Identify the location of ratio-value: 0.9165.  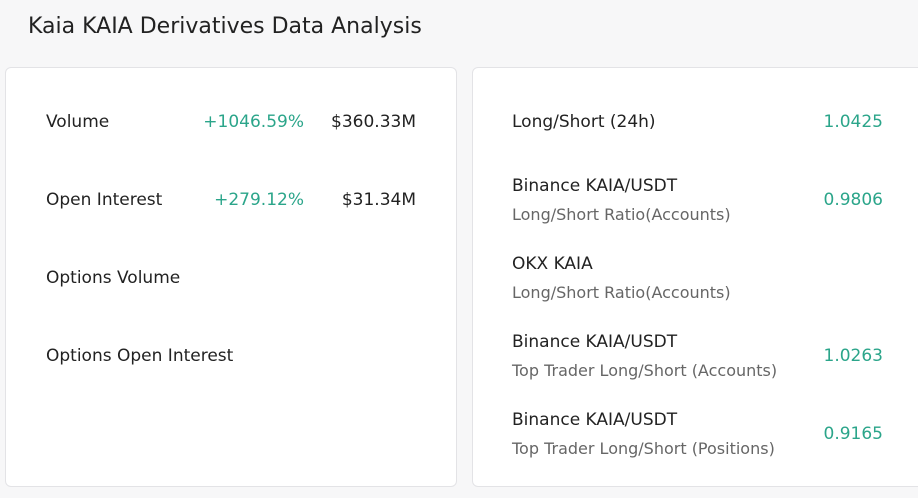
(853, 434).